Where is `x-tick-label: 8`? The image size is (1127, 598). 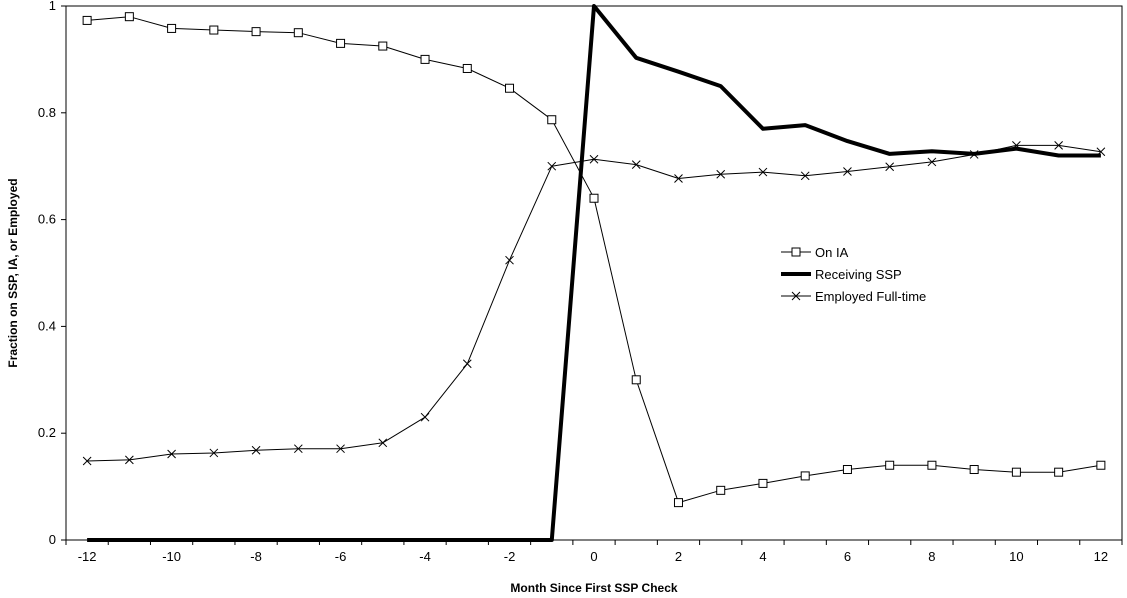 x-tick-label: 8 is located at coordinates (931, 556).